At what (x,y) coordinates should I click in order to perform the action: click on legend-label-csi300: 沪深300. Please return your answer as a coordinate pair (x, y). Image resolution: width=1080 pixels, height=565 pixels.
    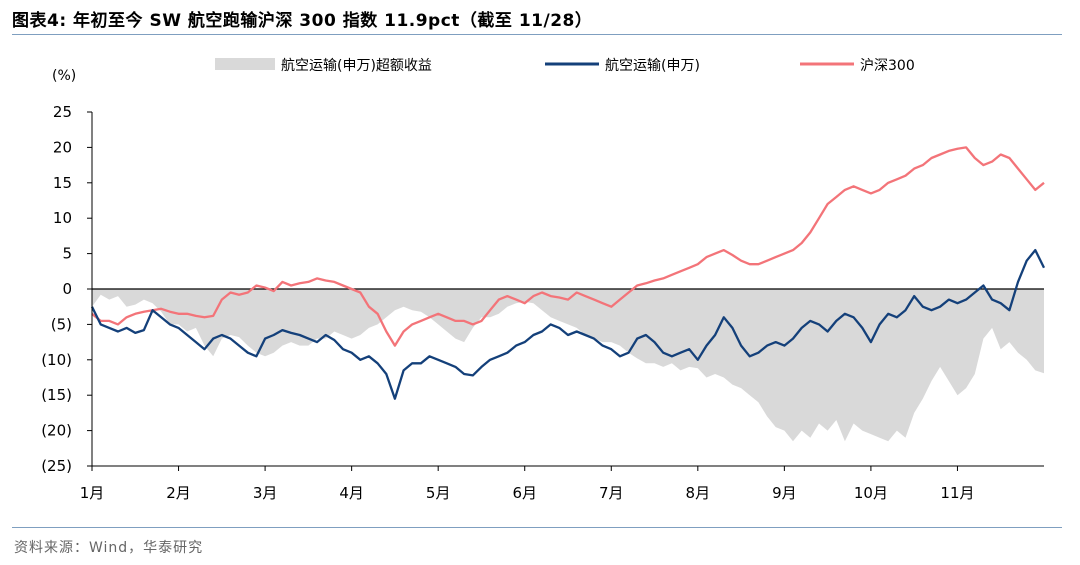
    Looking at the image, I should click on (887, 66).